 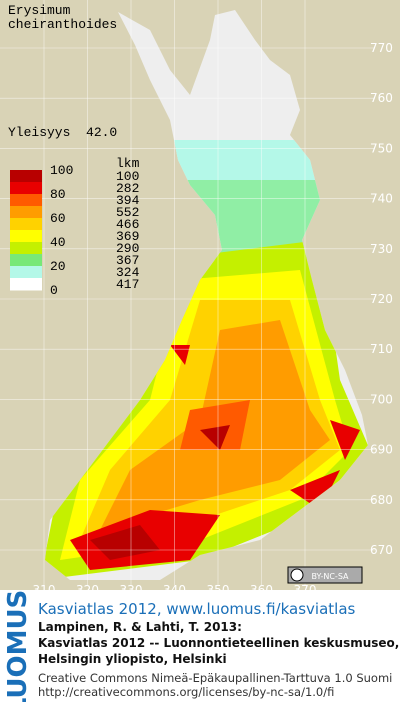 What do you see at coordinates (381, 299) in the screenshot?
I see `north-label: 720` at bounding box center [381, 299].